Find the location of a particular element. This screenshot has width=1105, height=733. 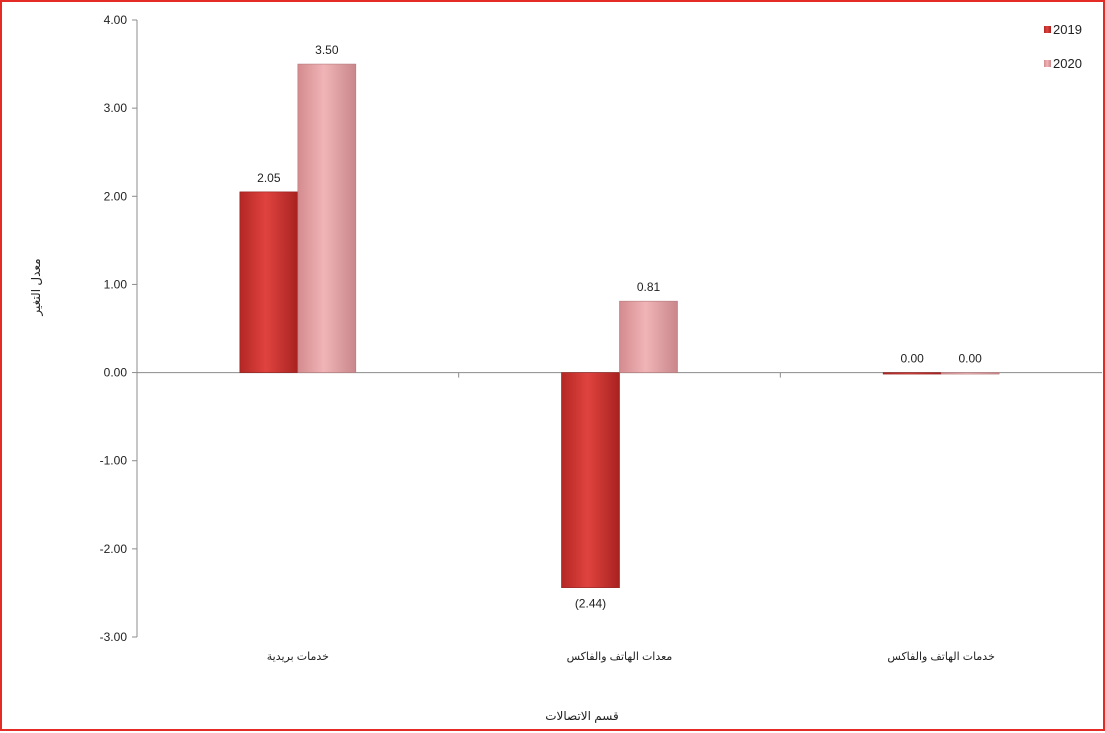

legend-label-2019: 2019 is located at coordinates (1067, 29).